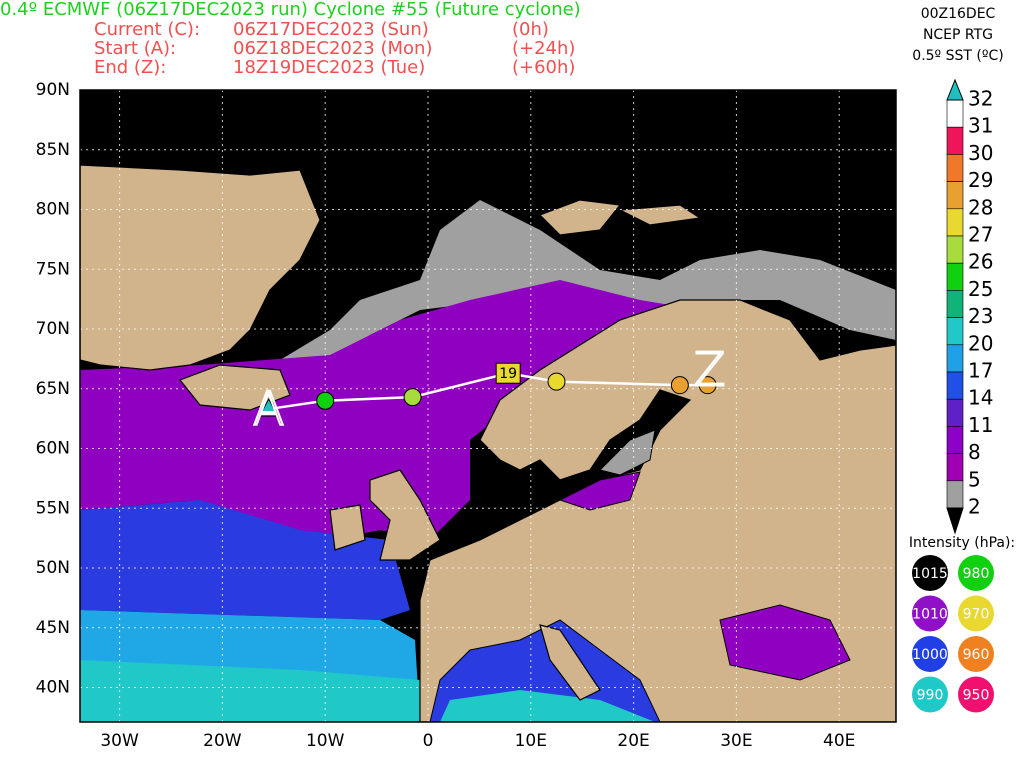 Image resolution: width=1024 pixels, height=768 pixels. Describe the element at coordinates (547, 706) in the screenshot. I see `mediterranean-warm` at that location.